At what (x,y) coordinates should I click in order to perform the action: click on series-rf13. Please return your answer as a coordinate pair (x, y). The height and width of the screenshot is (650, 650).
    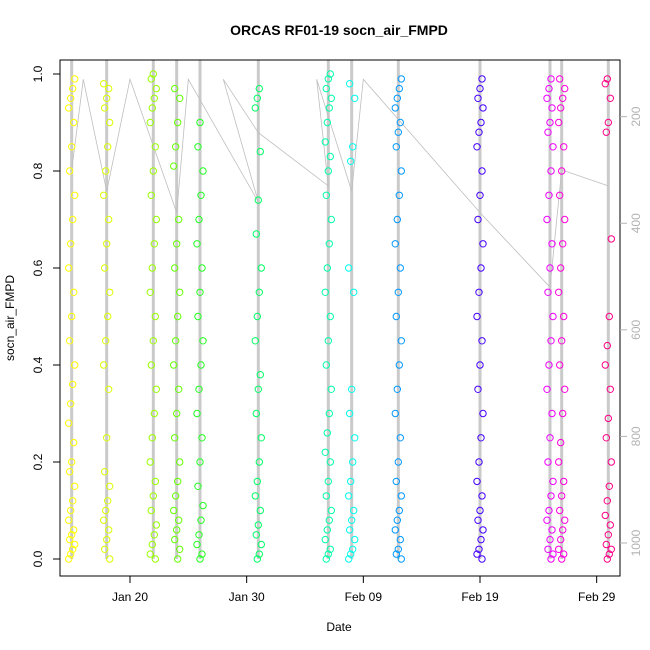
    Looking at the image, I should click on (608, 319).